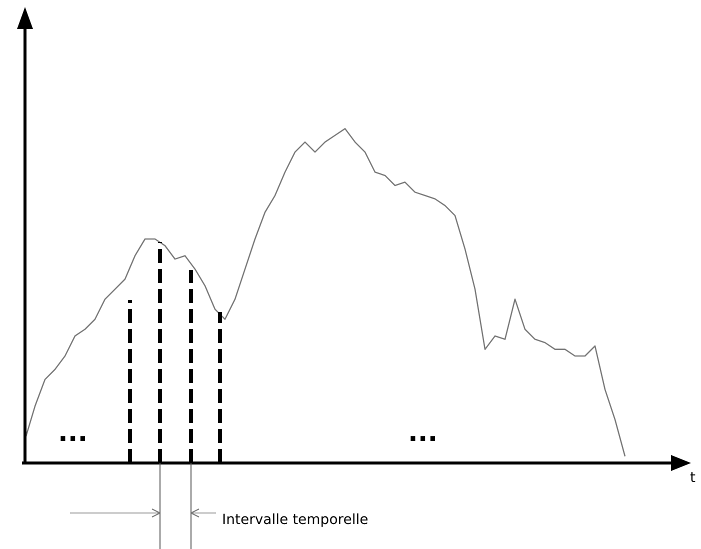 The height and width of the screenshot is (549, 701). I want to click on text: Intervalle temporelle, so click(295, 520).